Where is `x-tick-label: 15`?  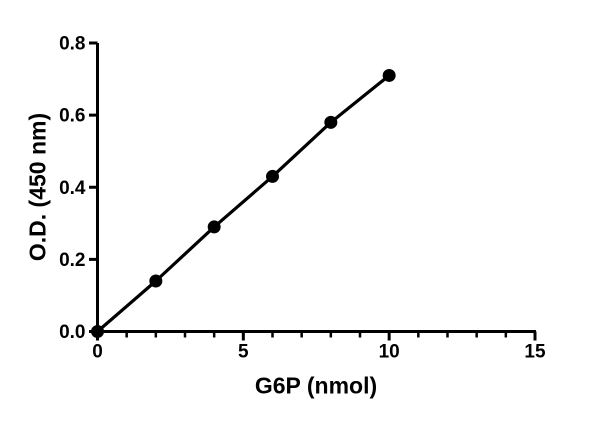
x-tick-label: 15 is located at coordinates (535, 352).